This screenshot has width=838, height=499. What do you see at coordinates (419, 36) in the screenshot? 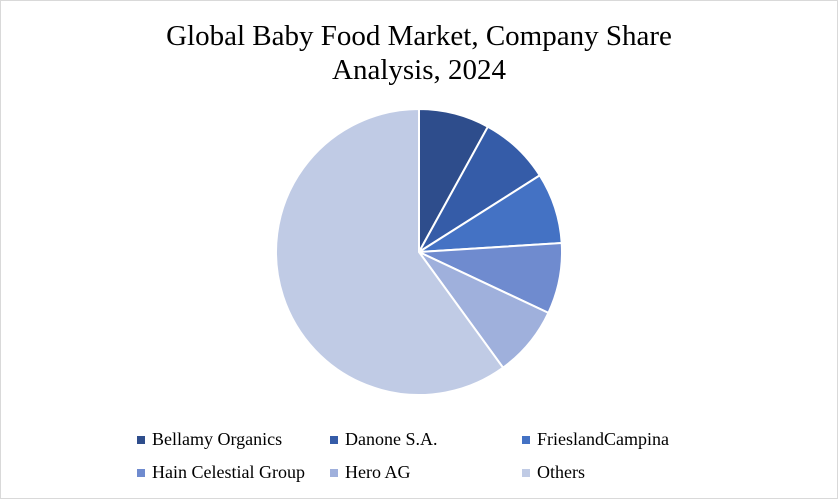
I see `chart-title-line-1: Global Baby Food Market, Company Share` at bounding box center [419, 36].